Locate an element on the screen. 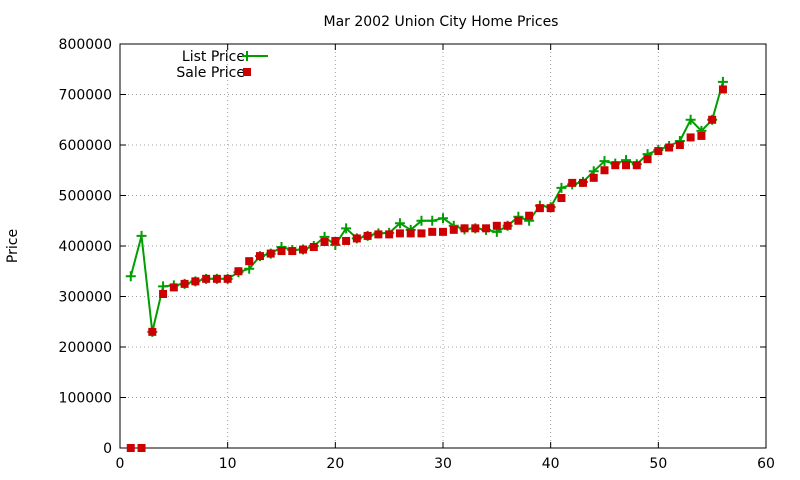  x-tick-label: 10 is located at coordinates (228, 464).